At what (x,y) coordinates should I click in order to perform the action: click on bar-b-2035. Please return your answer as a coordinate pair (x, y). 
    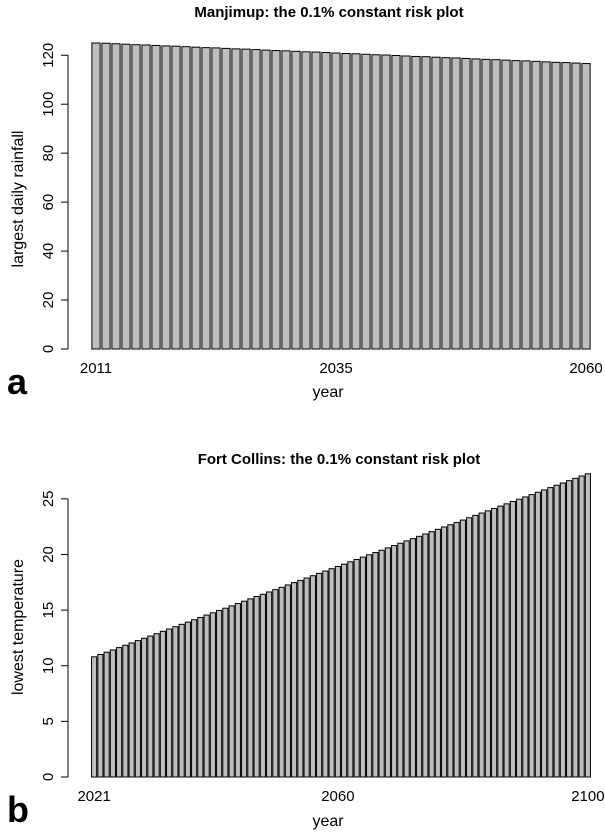
    Looking at the image, I should click on (181, 700).